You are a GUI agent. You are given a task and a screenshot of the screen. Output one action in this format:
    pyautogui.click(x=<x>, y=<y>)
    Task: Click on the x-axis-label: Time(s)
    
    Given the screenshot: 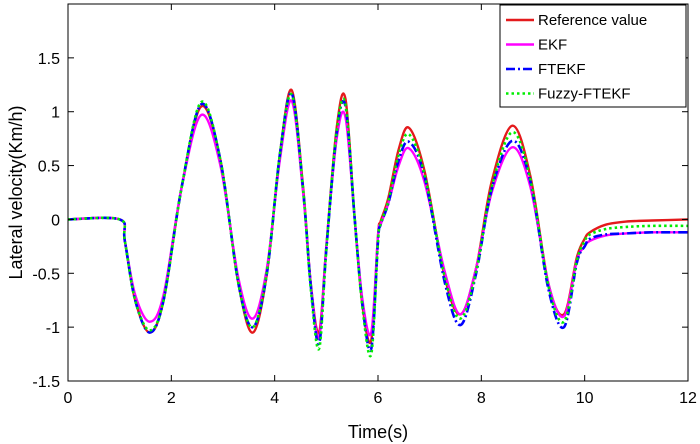 What is the action you would take?
    pyautogui.click(x=378, y=432)
    